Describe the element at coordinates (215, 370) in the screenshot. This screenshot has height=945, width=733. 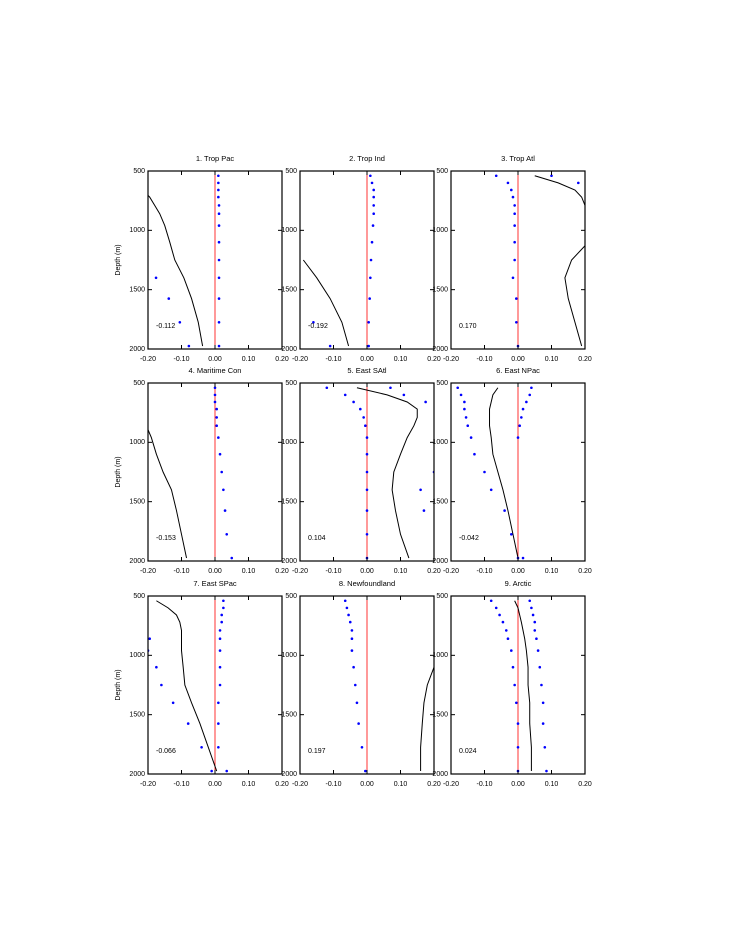
I see `panel-title: 4. Maritime Con` at that location.